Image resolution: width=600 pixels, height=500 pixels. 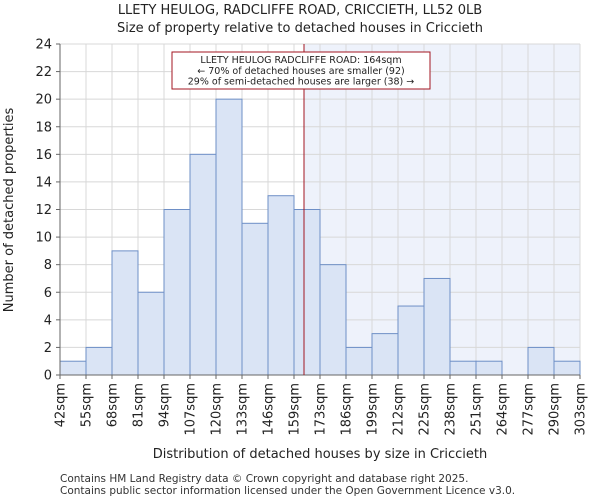 I want to click on x-tick-label-16: 251sqm, so click(x=477, y=409).